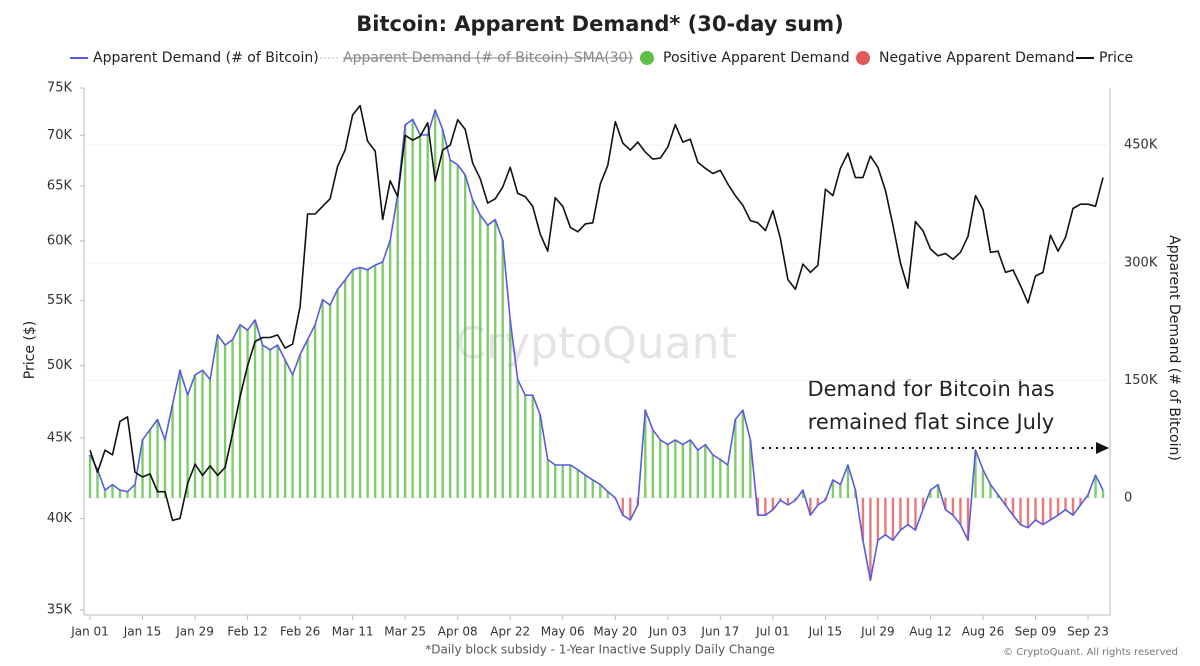 The height and width of the screenshot is (666, 1200). I want to click on x-tick-label: Feb 26, so click(300, 632).